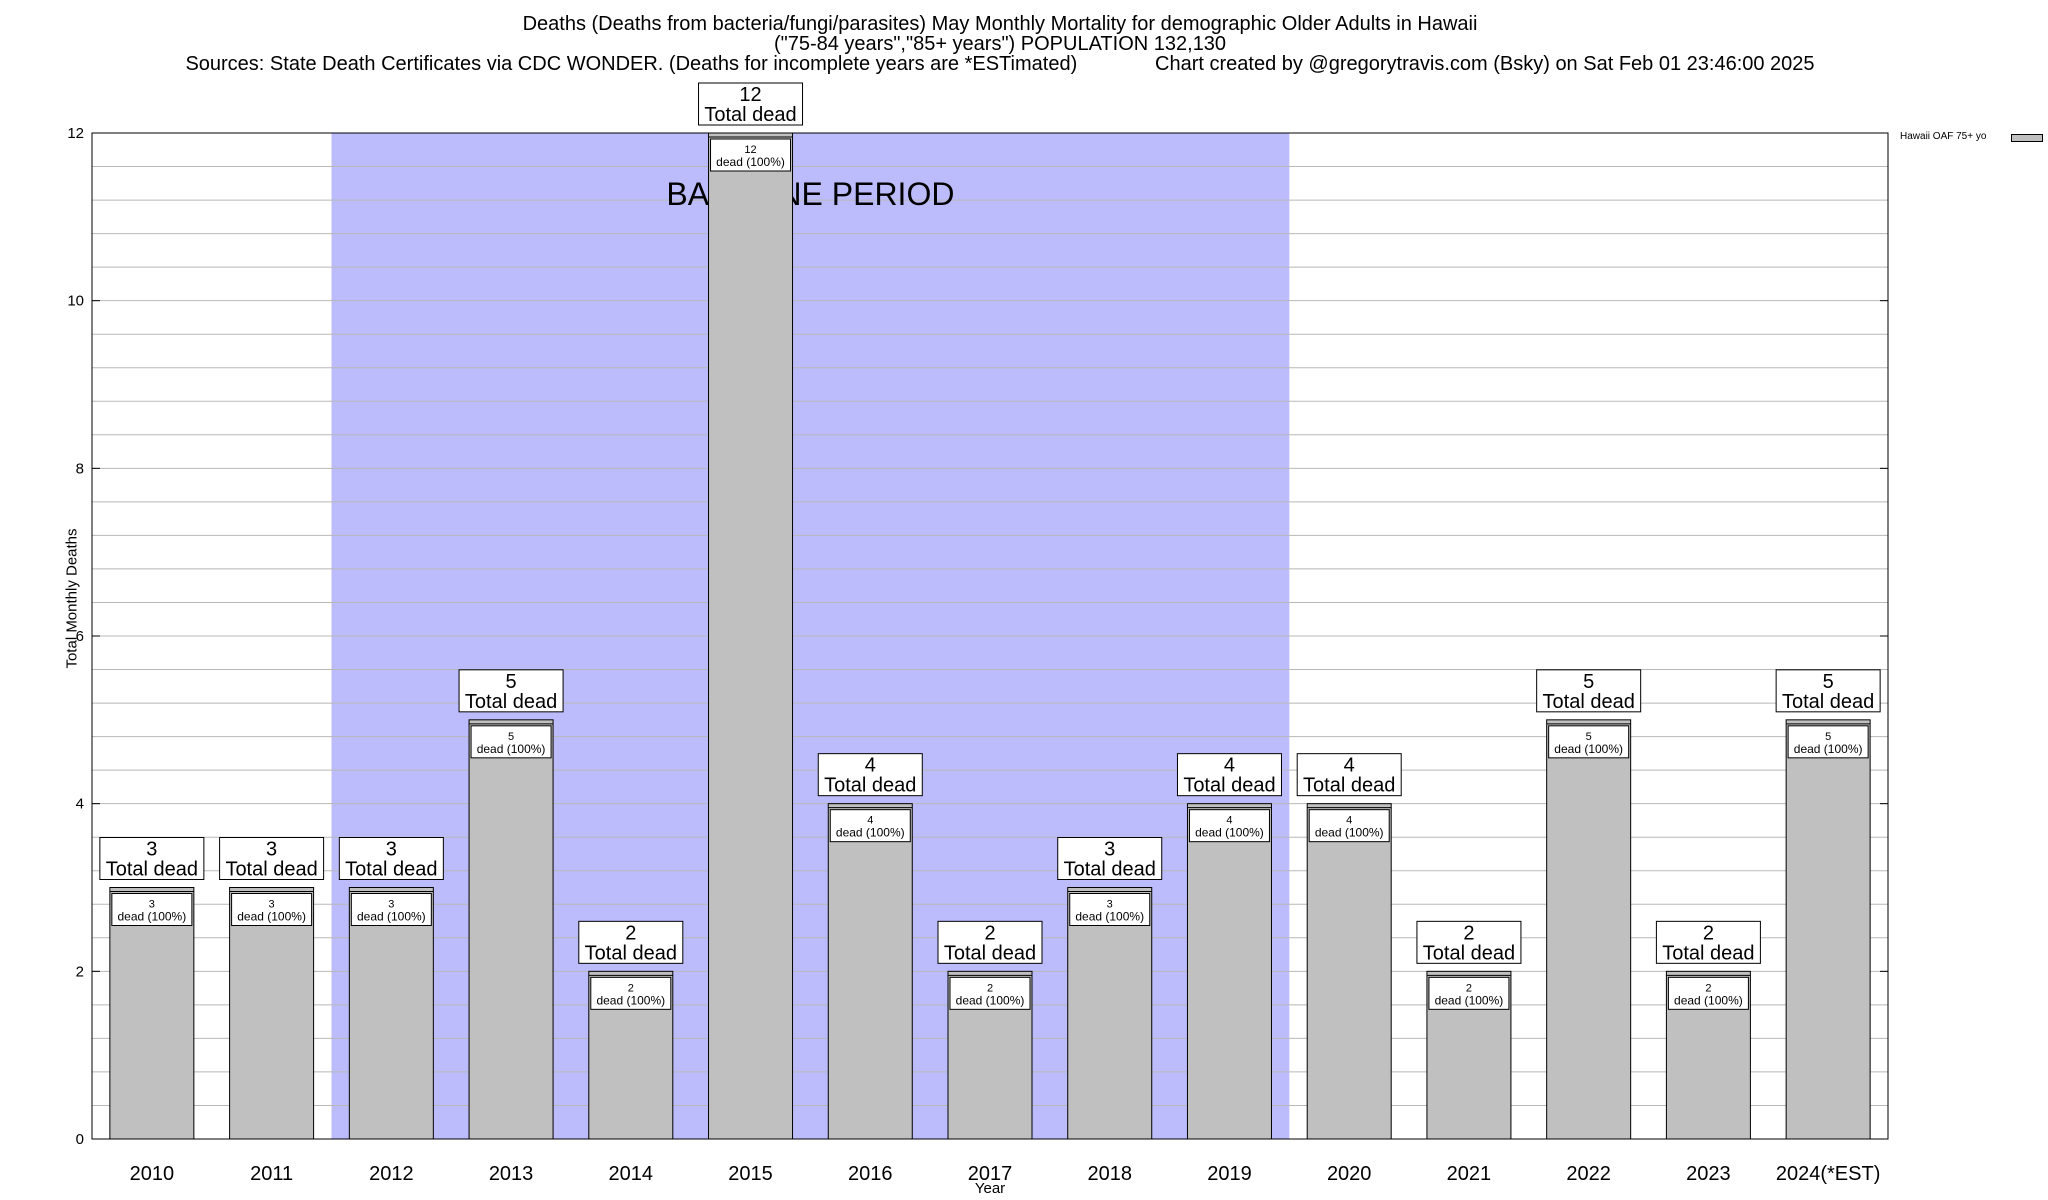  I want to click on bar-value-label: 12, so click(750, 95).